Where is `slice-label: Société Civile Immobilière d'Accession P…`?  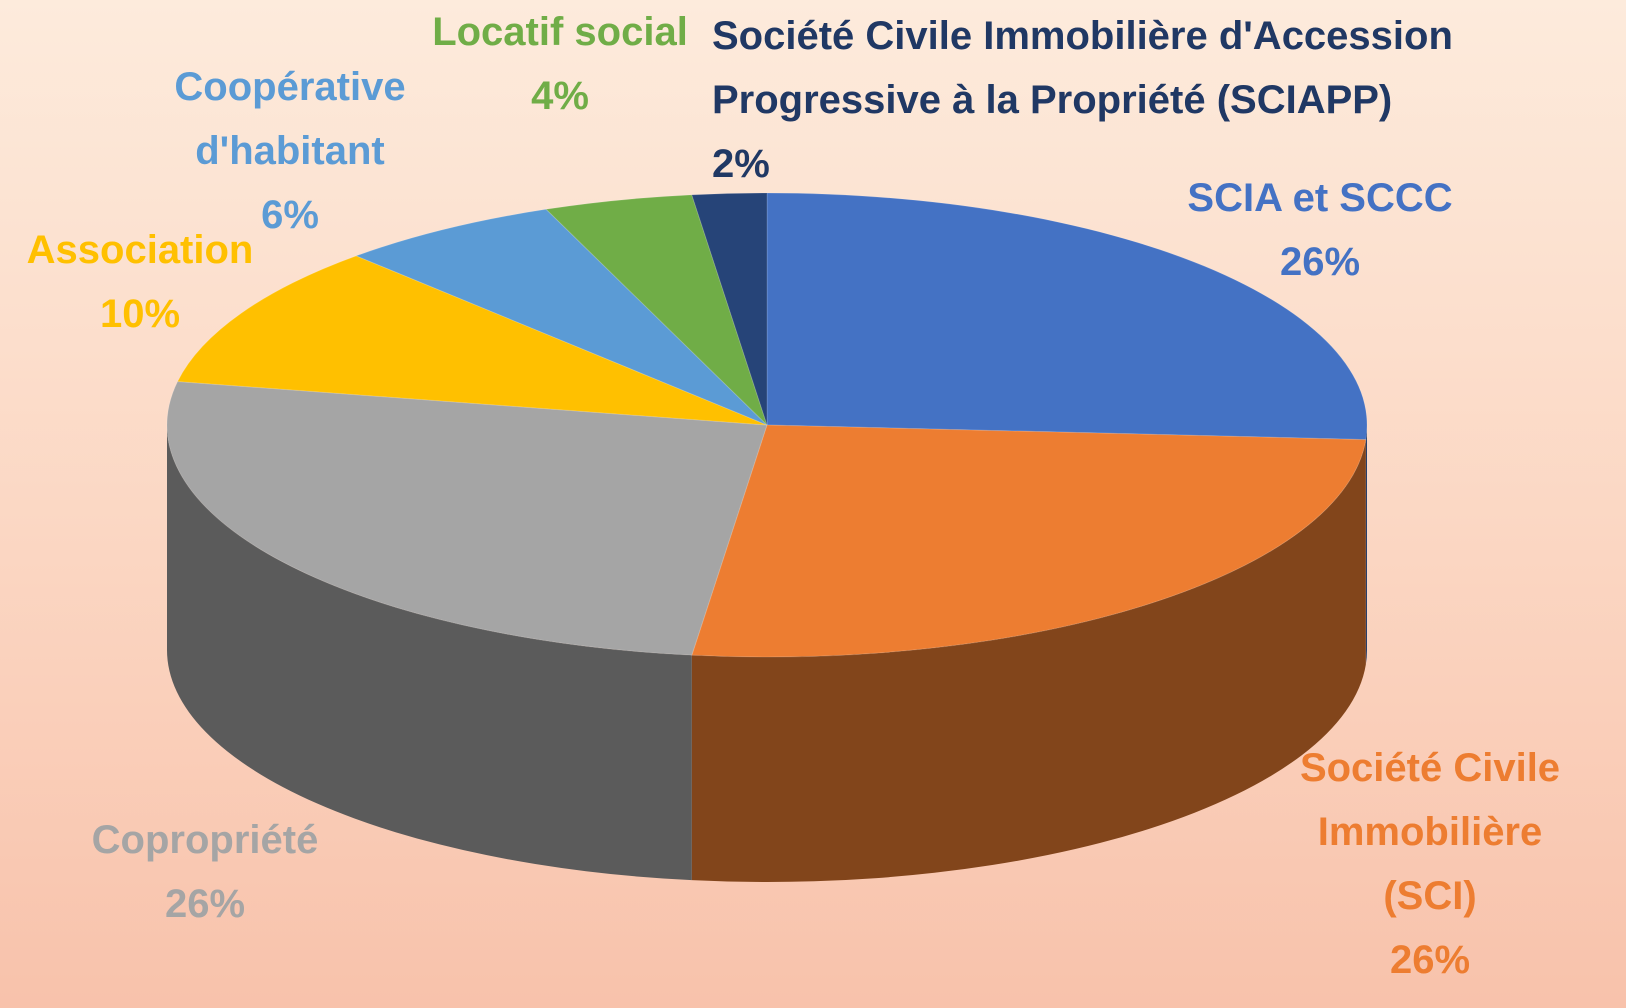 slice-label: Société Civile Immobilière d'Accession P… is located at coordinates (1147, 100).